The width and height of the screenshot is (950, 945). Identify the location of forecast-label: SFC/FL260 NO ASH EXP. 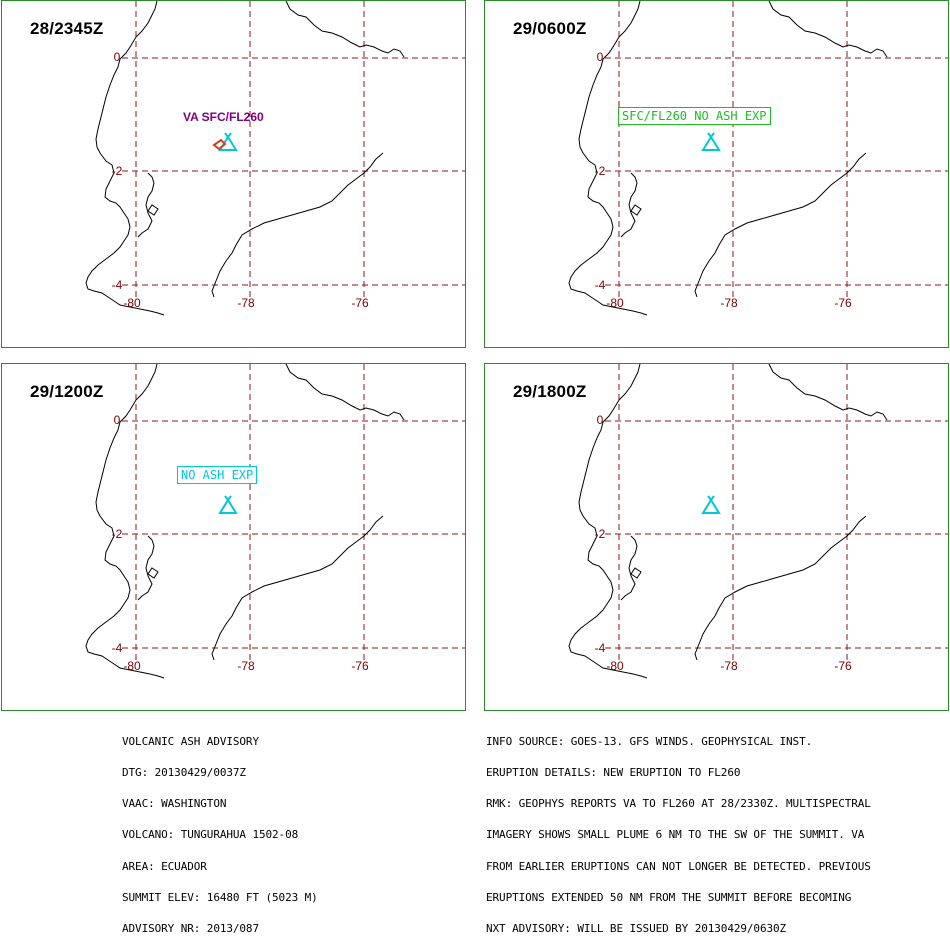
(694, 116).